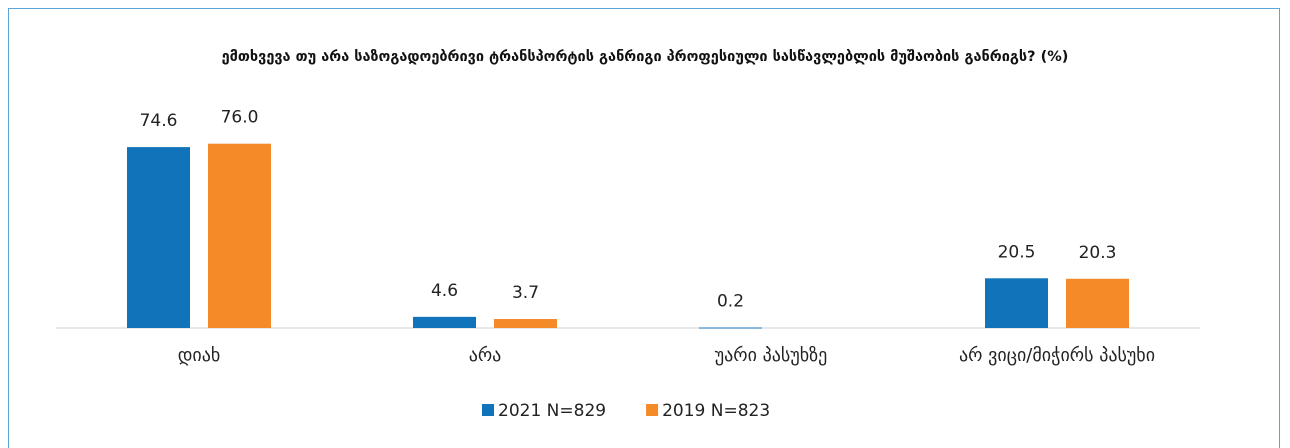  What do you see at coordinates (444, 291) in the screenshot?
I see `data-label: 4.6` at bounding box center [444, 291].